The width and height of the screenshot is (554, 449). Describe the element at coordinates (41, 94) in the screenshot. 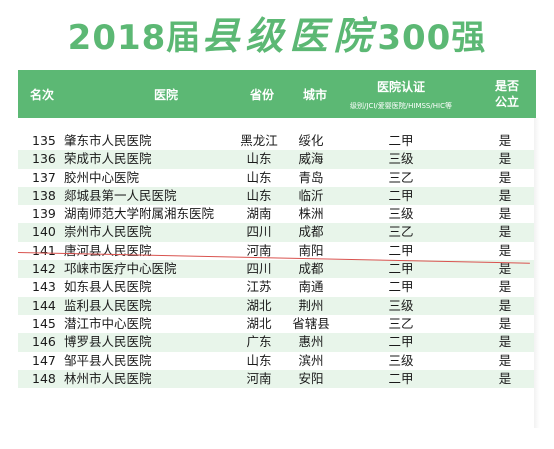

I see `header-rank: 名次` at that location.